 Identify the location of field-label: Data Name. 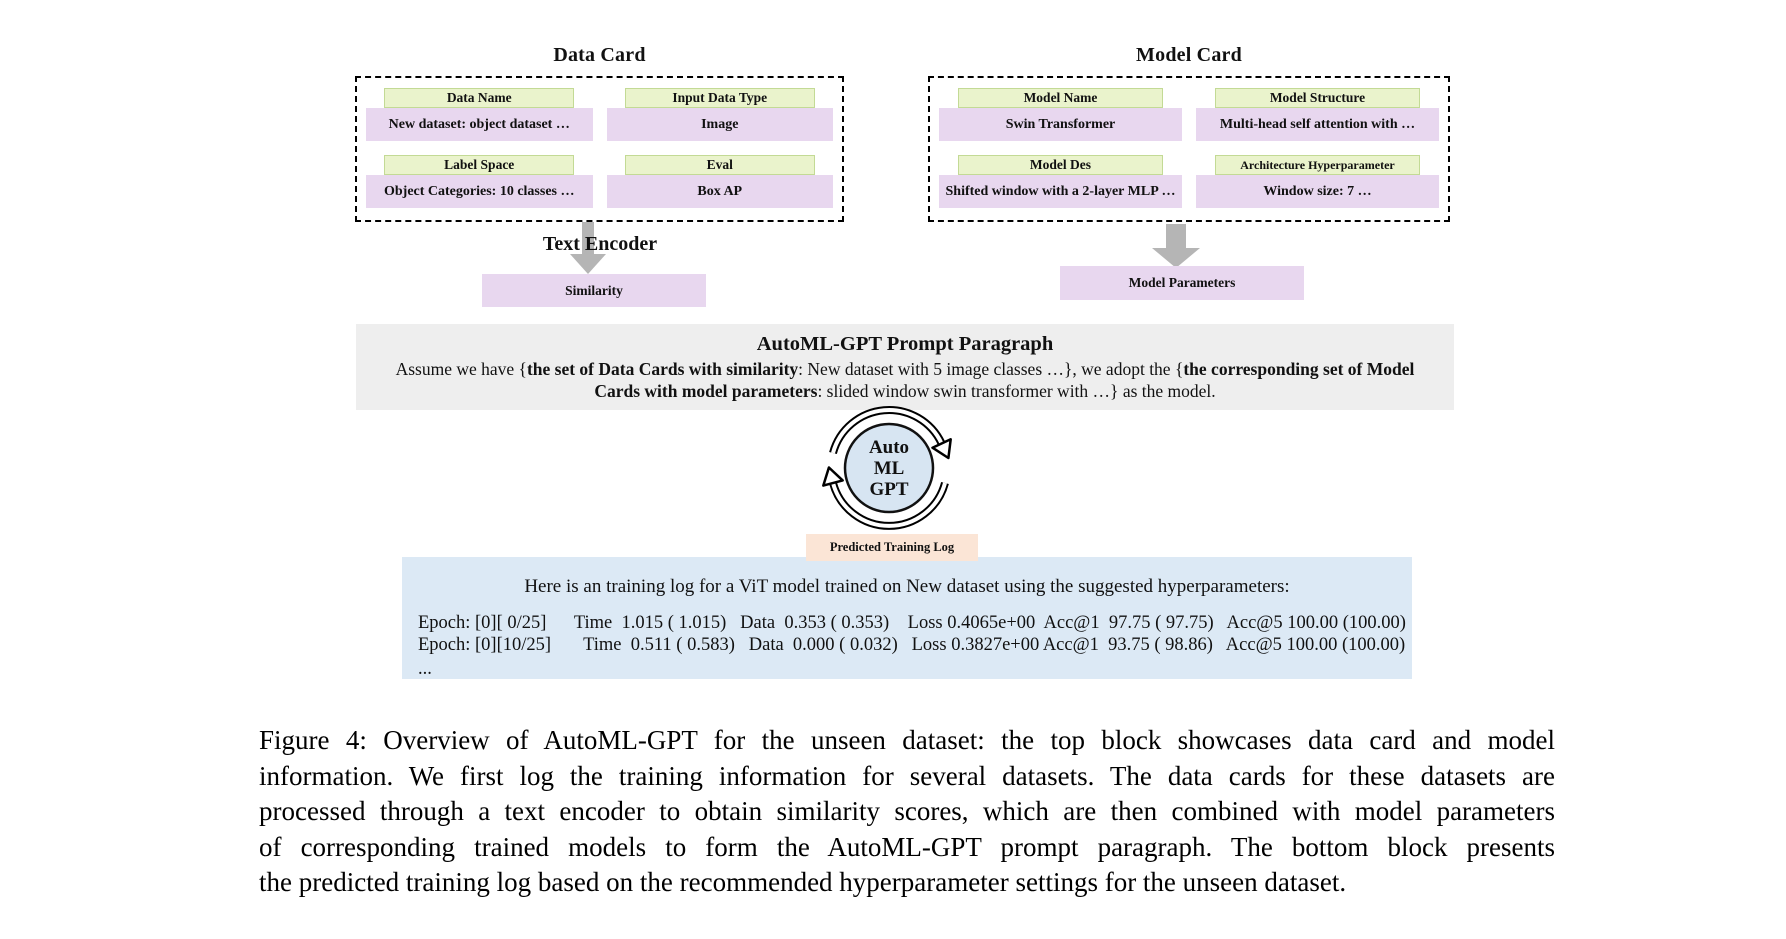
(479, 98).